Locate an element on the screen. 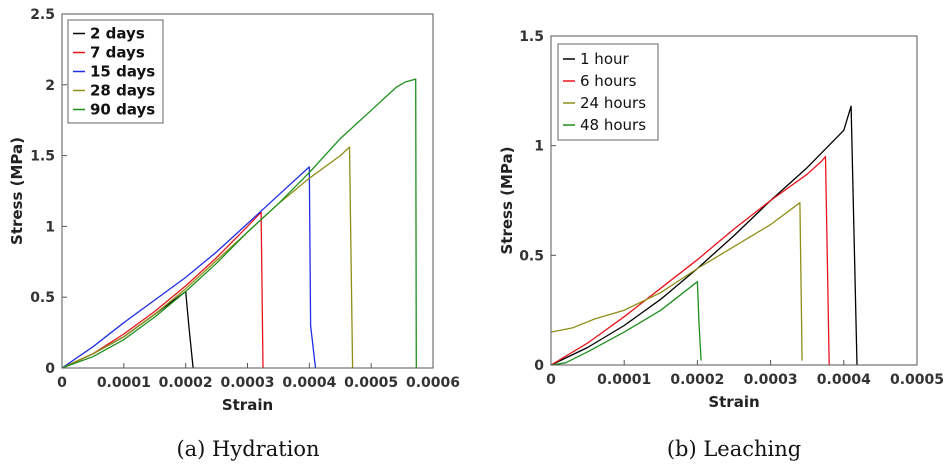  legend-entry: 2 days is located at coordinates (117, 34).